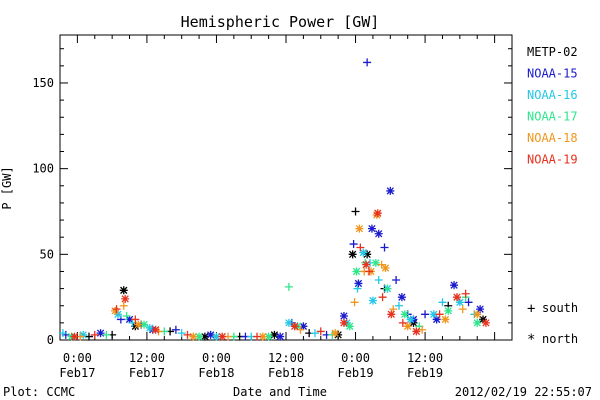 This screenshot has width=600, height=400. Describe the element at coordinates (560, 339) in the screenshot. I see `legend-marker-label: north` at that location.